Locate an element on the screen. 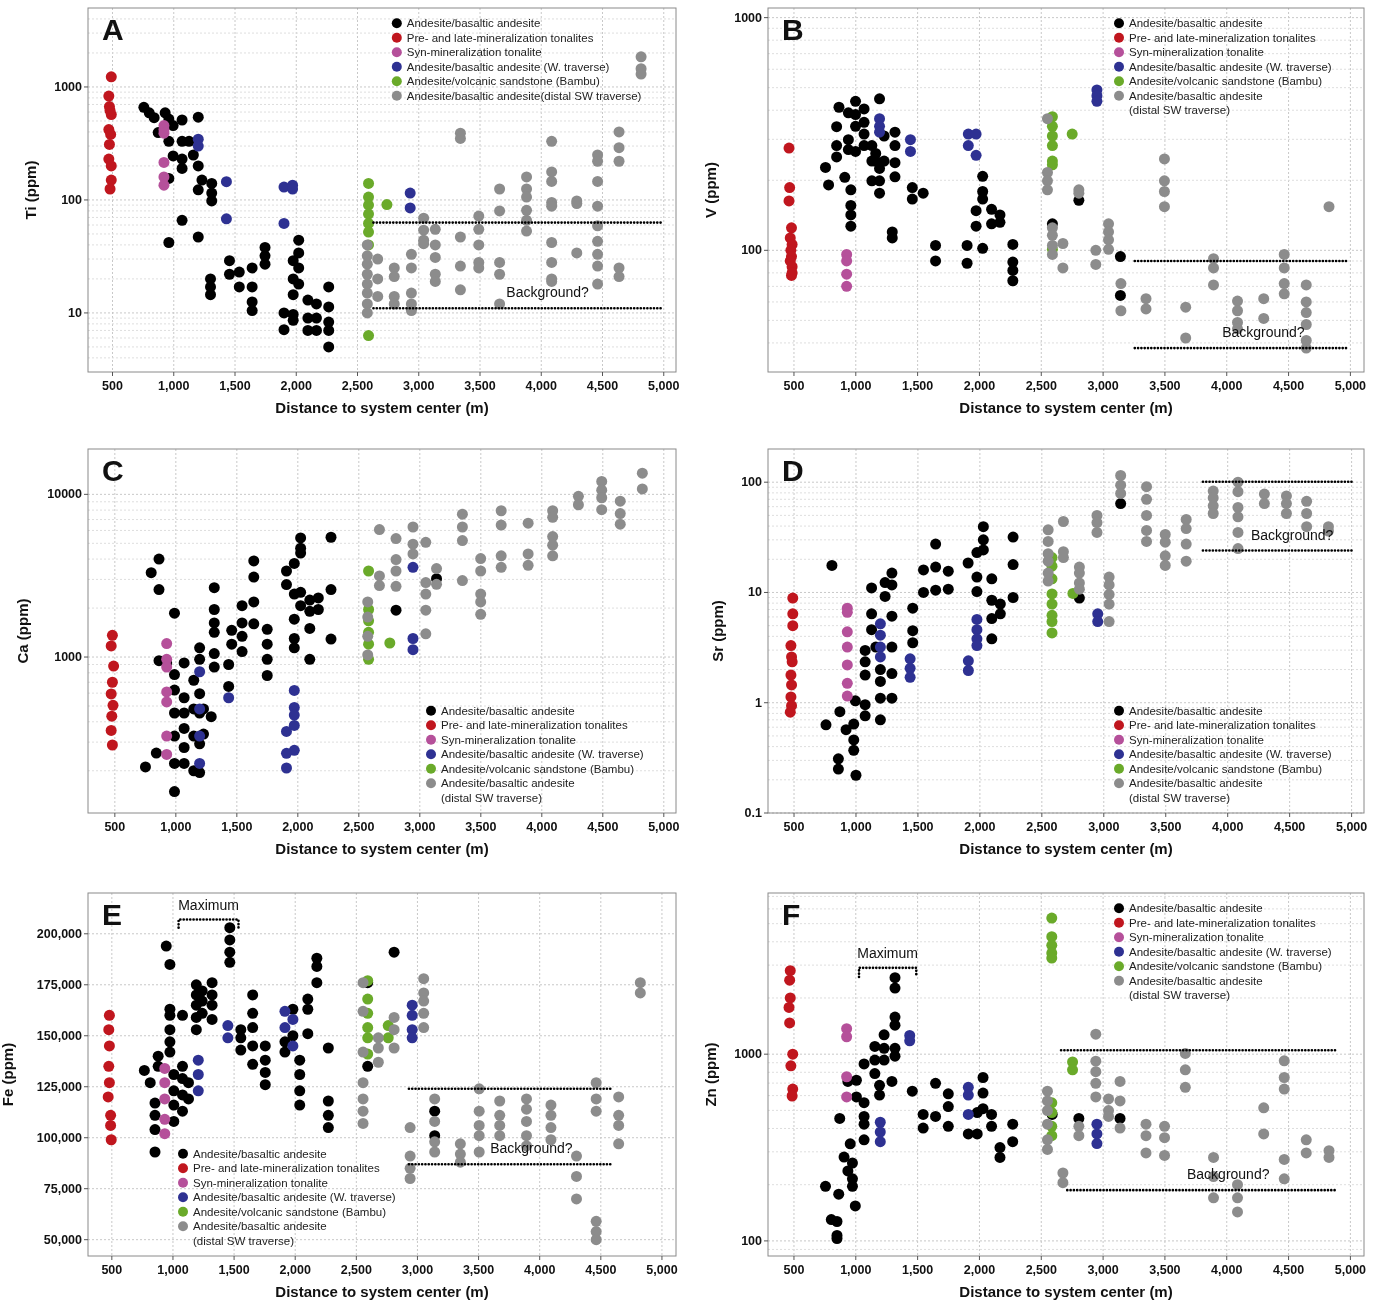  y-tick-label: 75,000 is located at coordinates (63, 1188).